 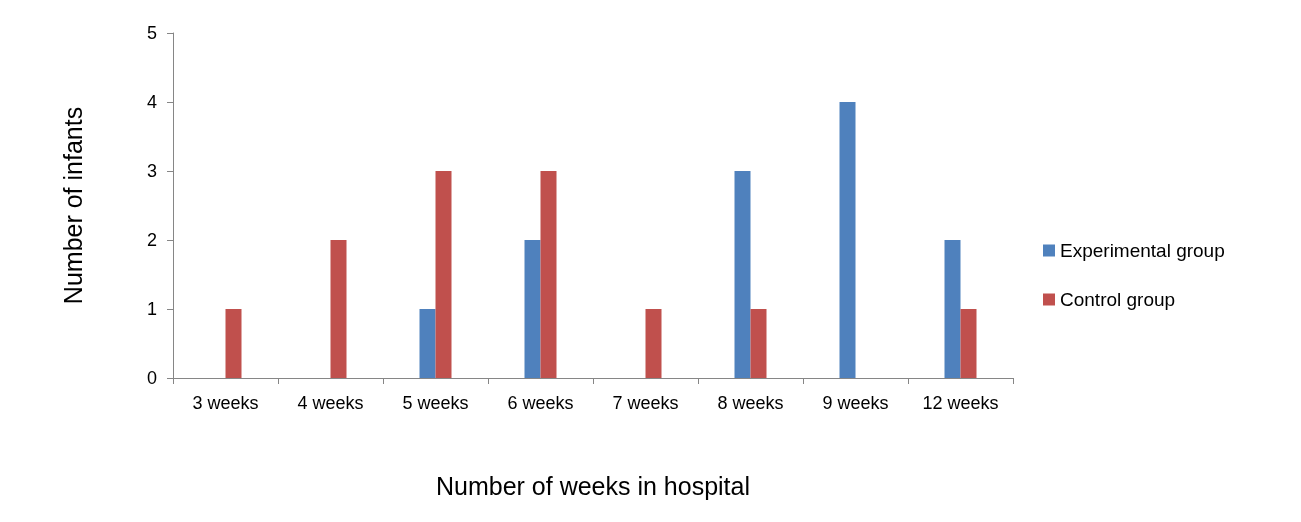 I want to click on x-tick-label: 3 weeks, so click(x=225, y=403).